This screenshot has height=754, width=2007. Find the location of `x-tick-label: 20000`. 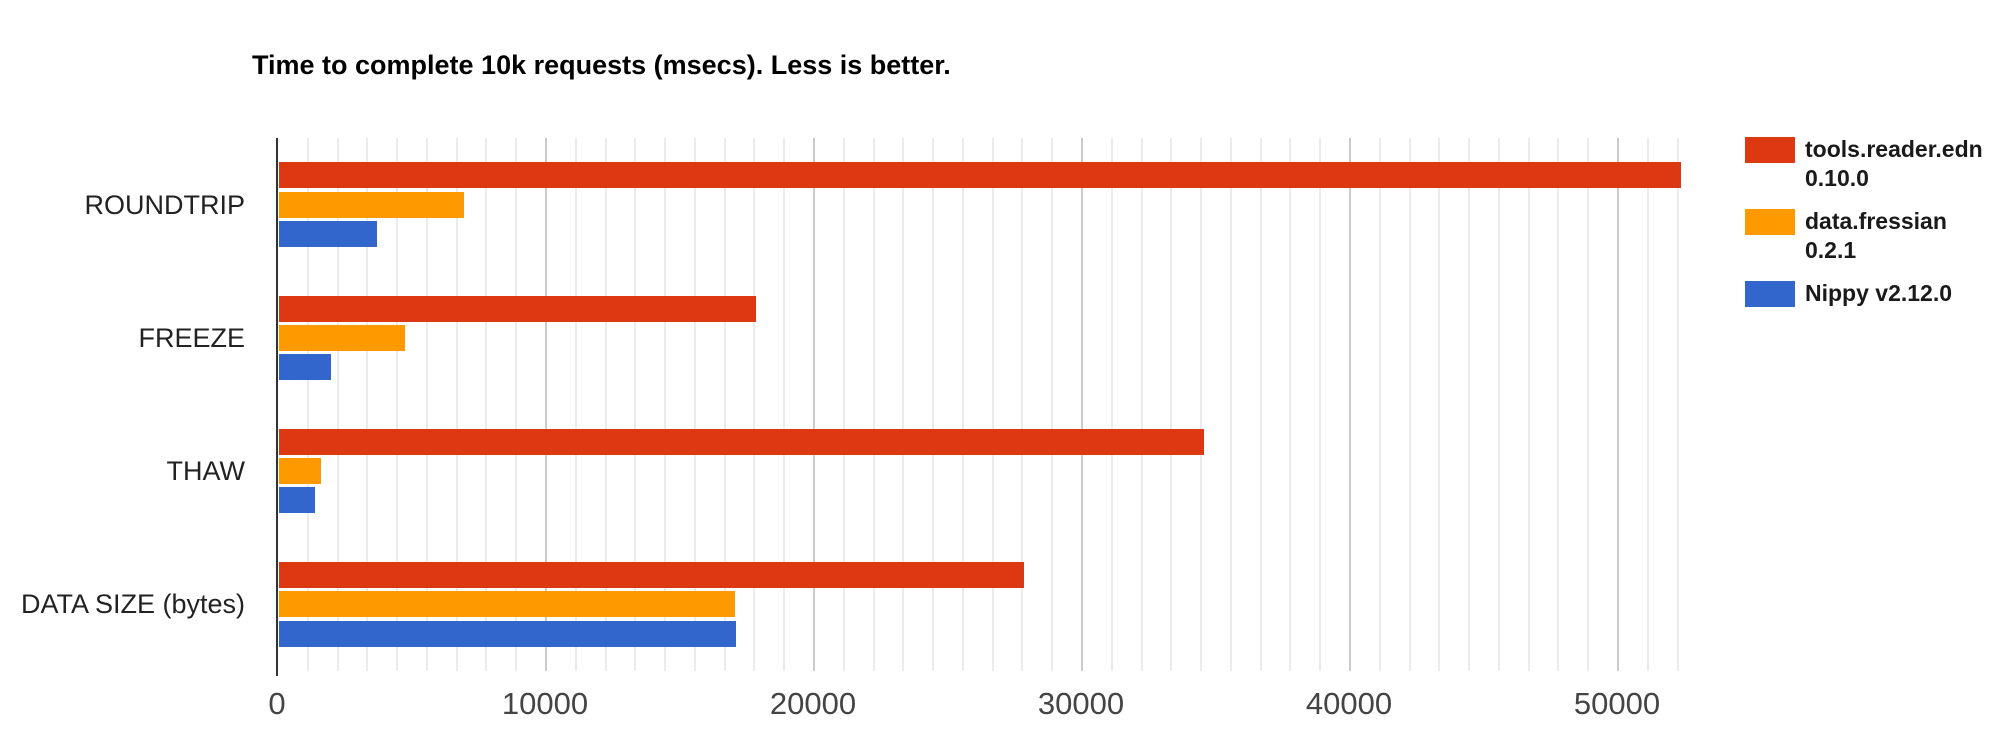

x-tick-label: 20000 is located at coordinates (813, 703).